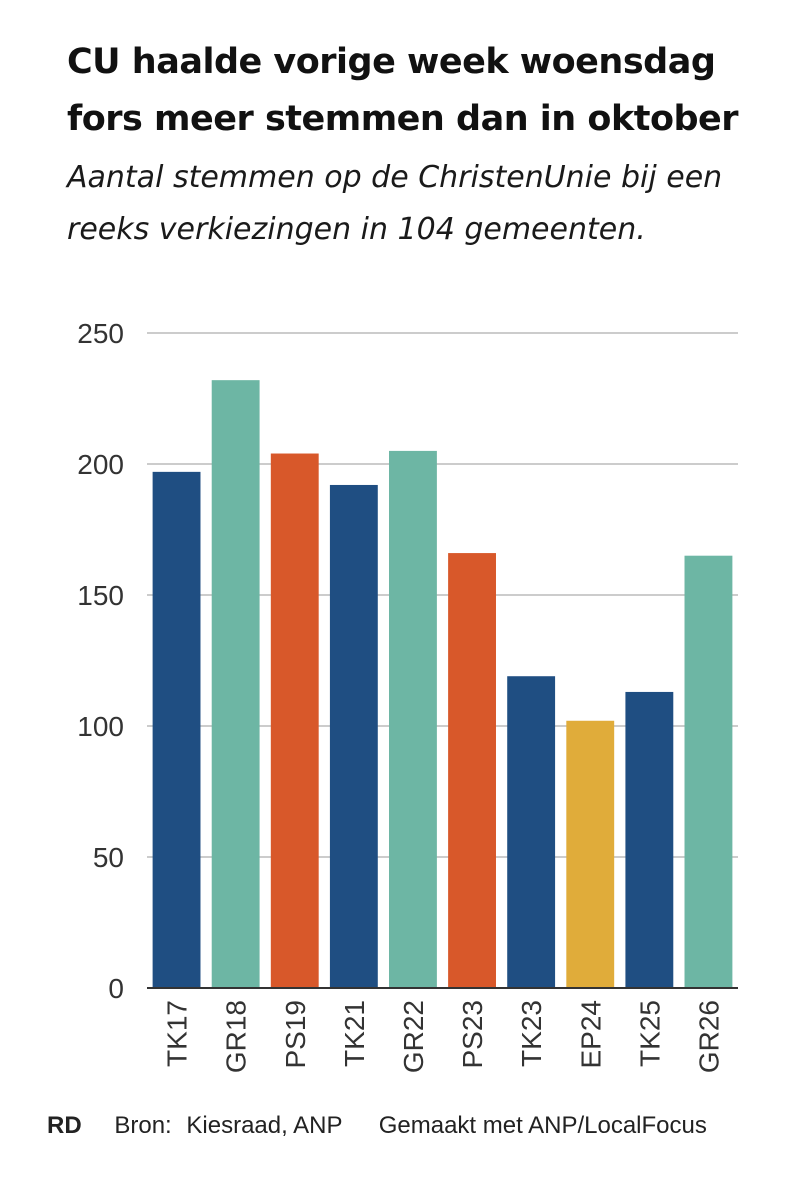 The width and height of the screenshot is (804, 1200). I want to click on y-tick-label: 250, so click(100, 333).